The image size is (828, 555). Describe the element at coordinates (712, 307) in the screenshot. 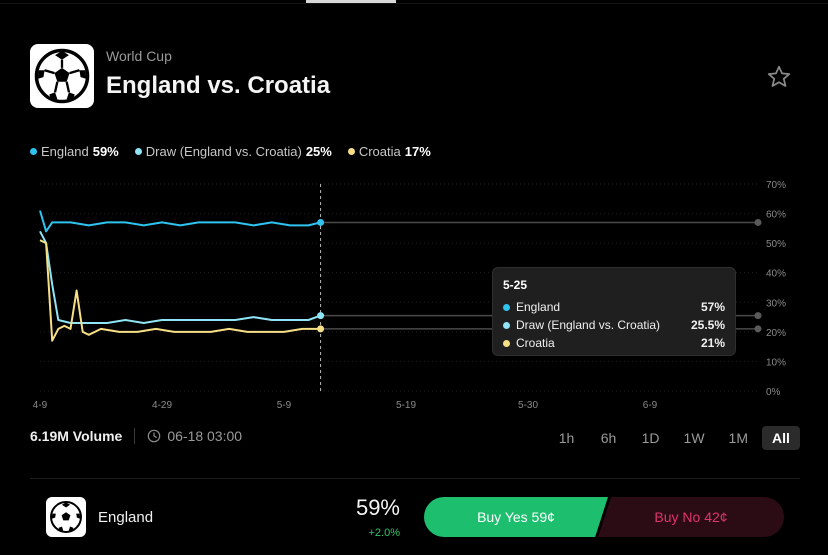

I see `tooltip-value: 57%` at that location.